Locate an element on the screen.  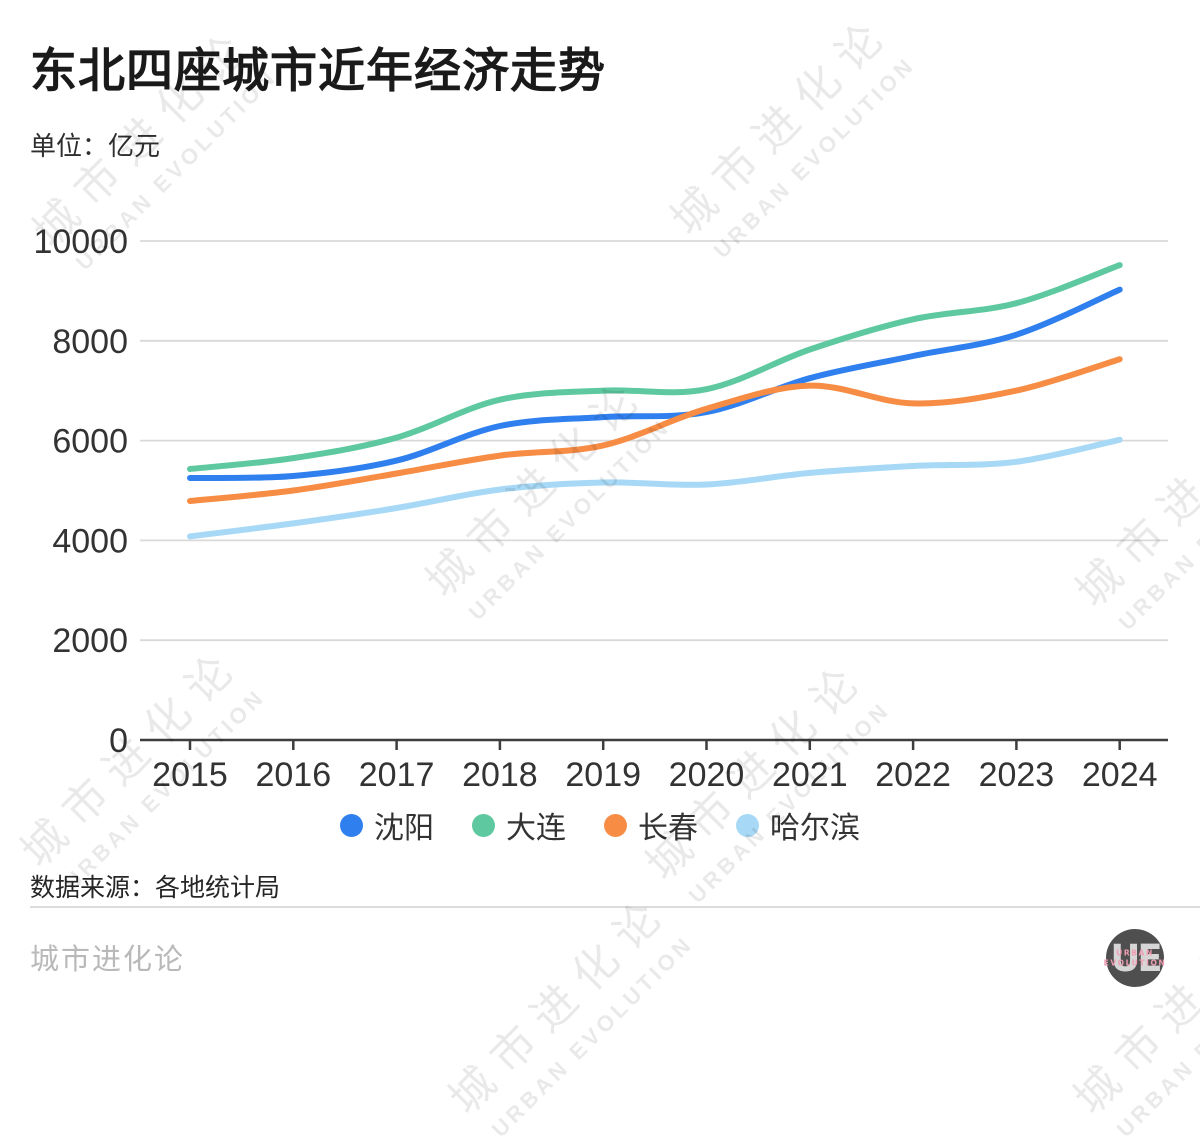
logo-urban-text: URBAN is located at coordinates (1135, 953).